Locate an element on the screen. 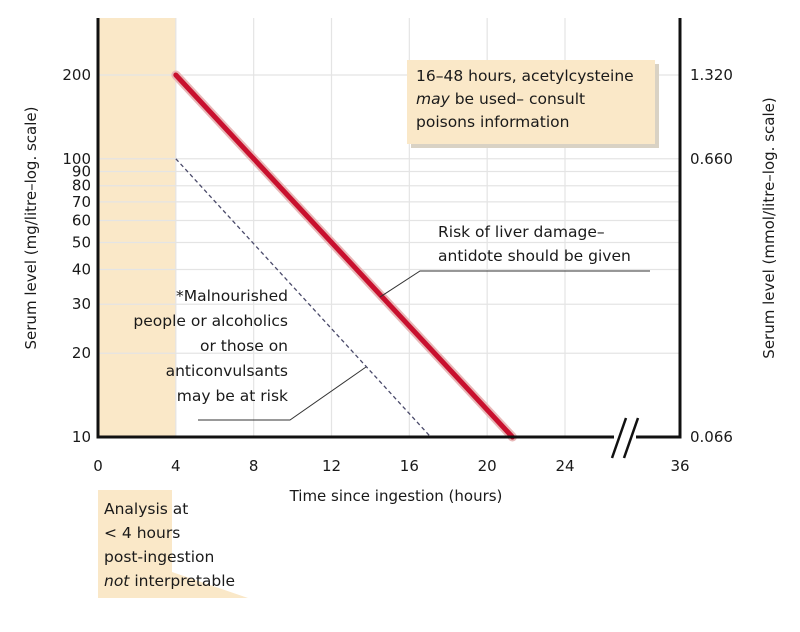 The height and width of the screenshot is (632, 800). early-analysis-note-line1: Analysis at is located at coordinates (146, 509).